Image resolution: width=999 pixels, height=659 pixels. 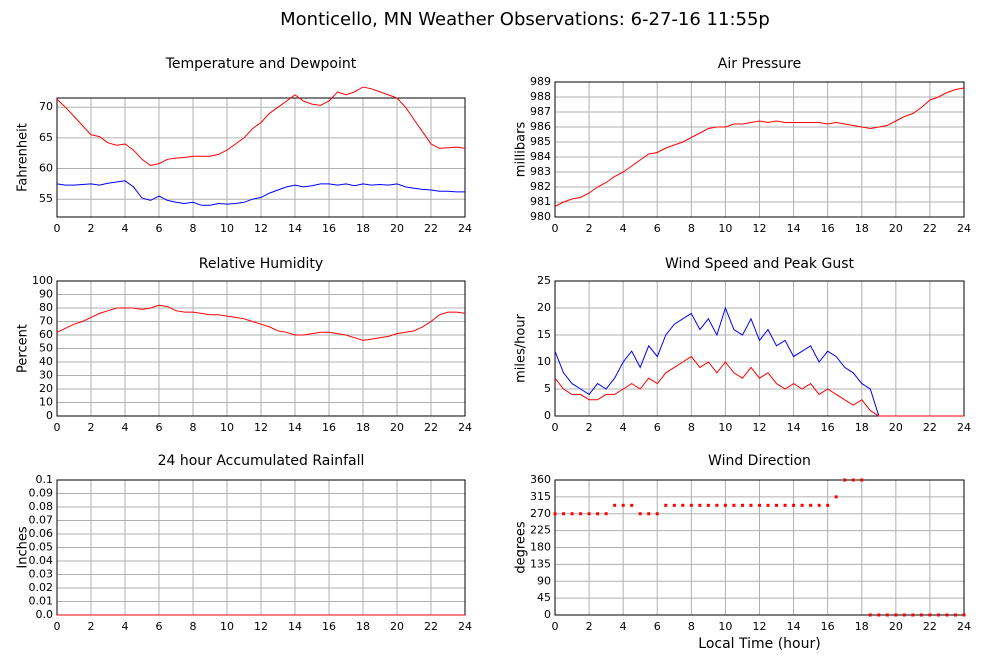 What do you see at coordinates (540, 171) in the screenshot?
I see `y-tick-label: 983` at bounding box center [540, 171].